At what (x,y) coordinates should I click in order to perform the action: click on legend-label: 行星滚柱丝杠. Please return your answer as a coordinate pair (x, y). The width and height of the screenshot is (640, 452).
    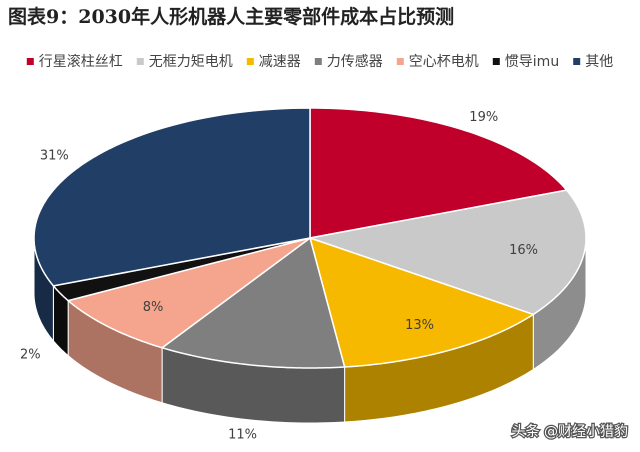
    Looking at the image, I should click on (81, 61).